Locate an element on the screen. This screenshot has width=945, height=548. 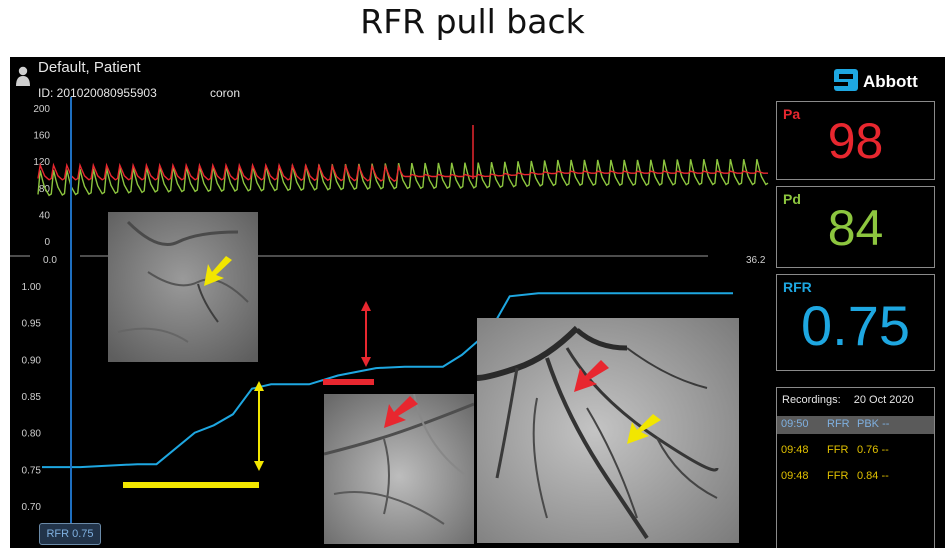
rfr-panel: RFR 0.75 is located at coordinates (855, 322).